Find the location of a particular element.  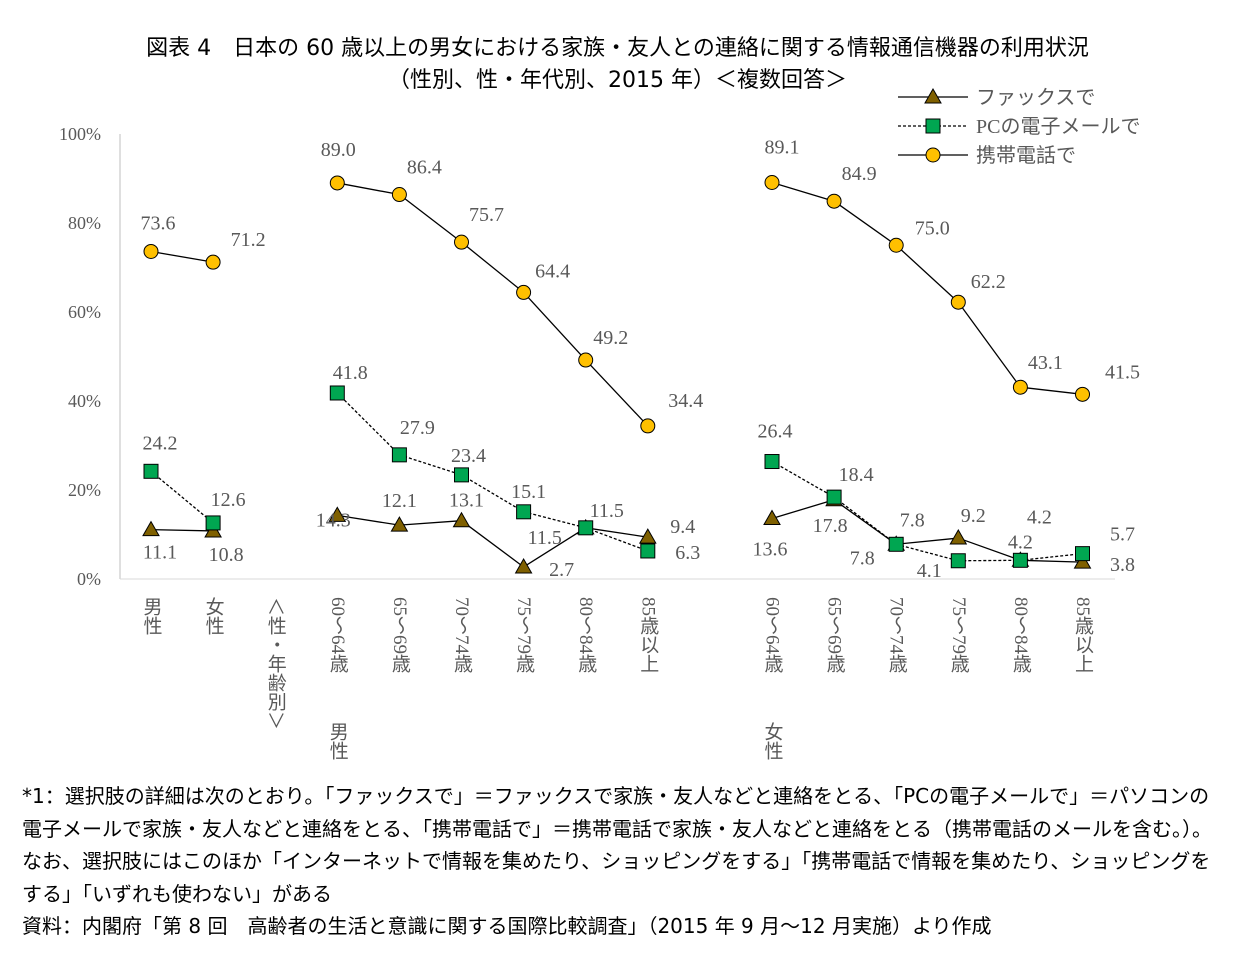

x-tick-label: 女性 is located at coordinates (214, 616).